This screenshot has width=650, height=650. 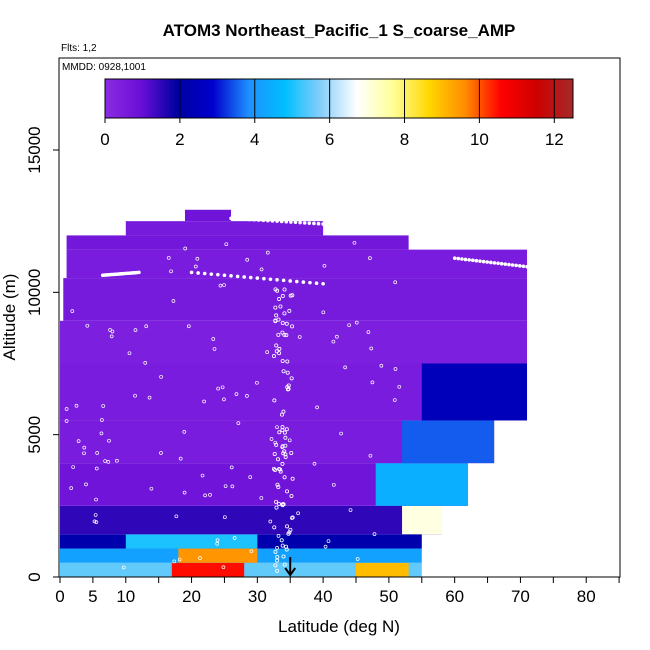 I want to click on y-tick-label: 5000, so click(x=34, y=435).